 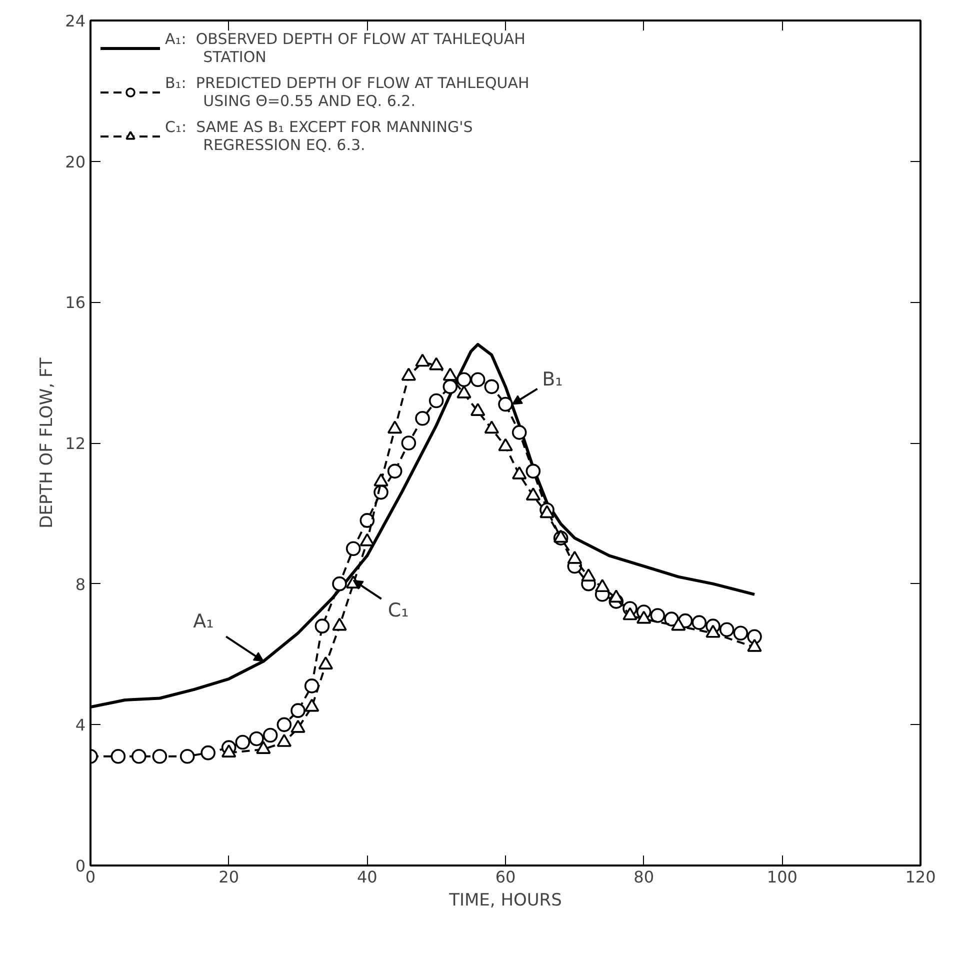 What do you see at coordinates (782, 877) in the screenshot?
I see `x-tick-label: 100` at bounding box center [782, 877].